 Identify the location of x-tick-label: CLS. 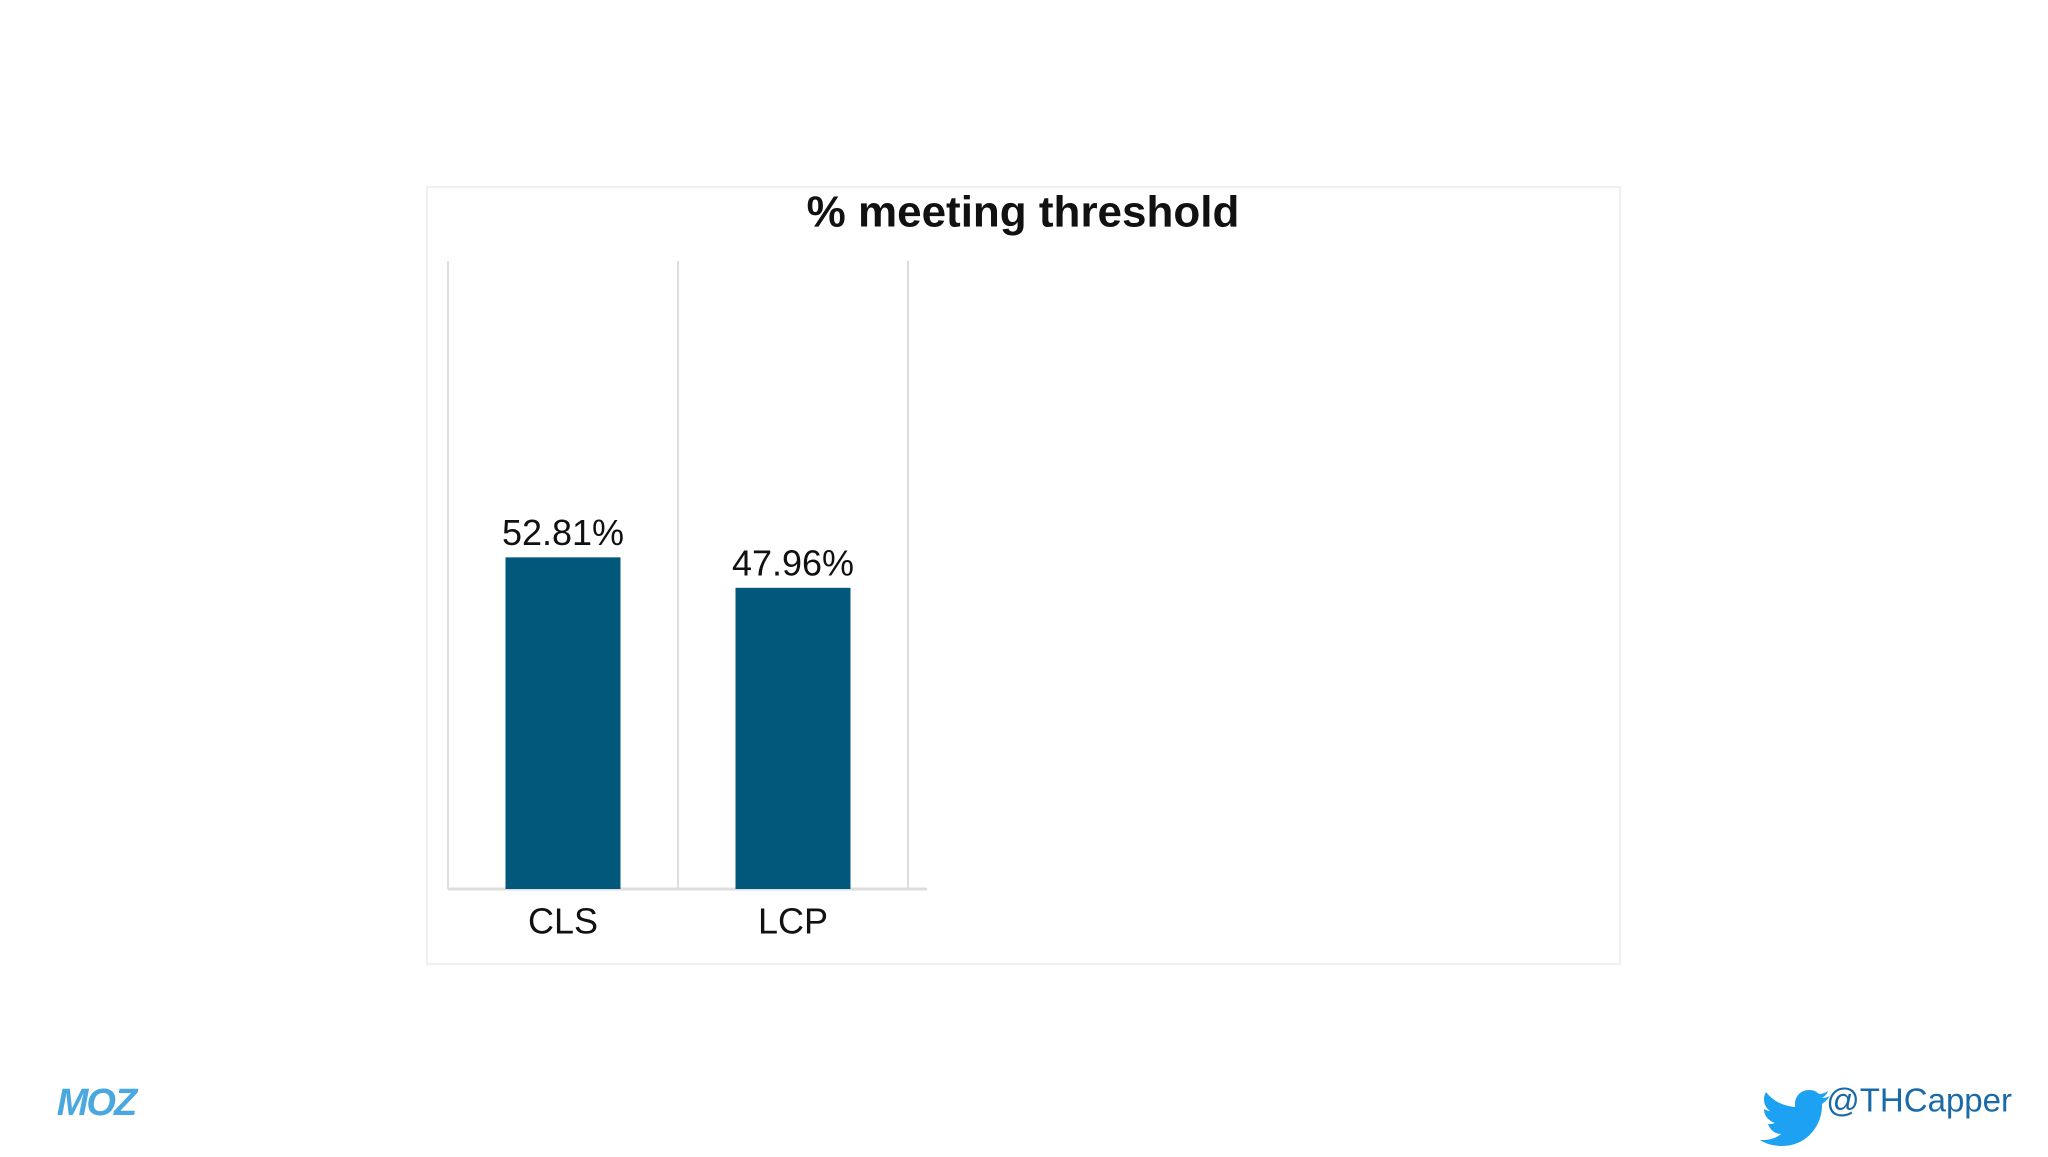
(563, 921).